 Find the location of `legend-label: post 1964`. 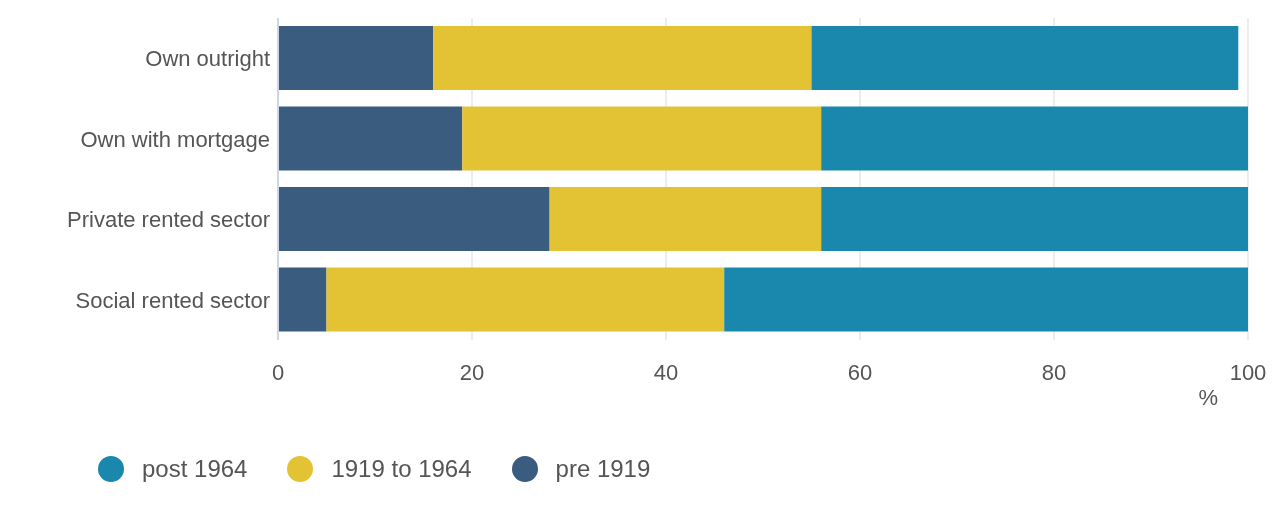

legend-label: post 1964 is located at coordinates (195, 469).